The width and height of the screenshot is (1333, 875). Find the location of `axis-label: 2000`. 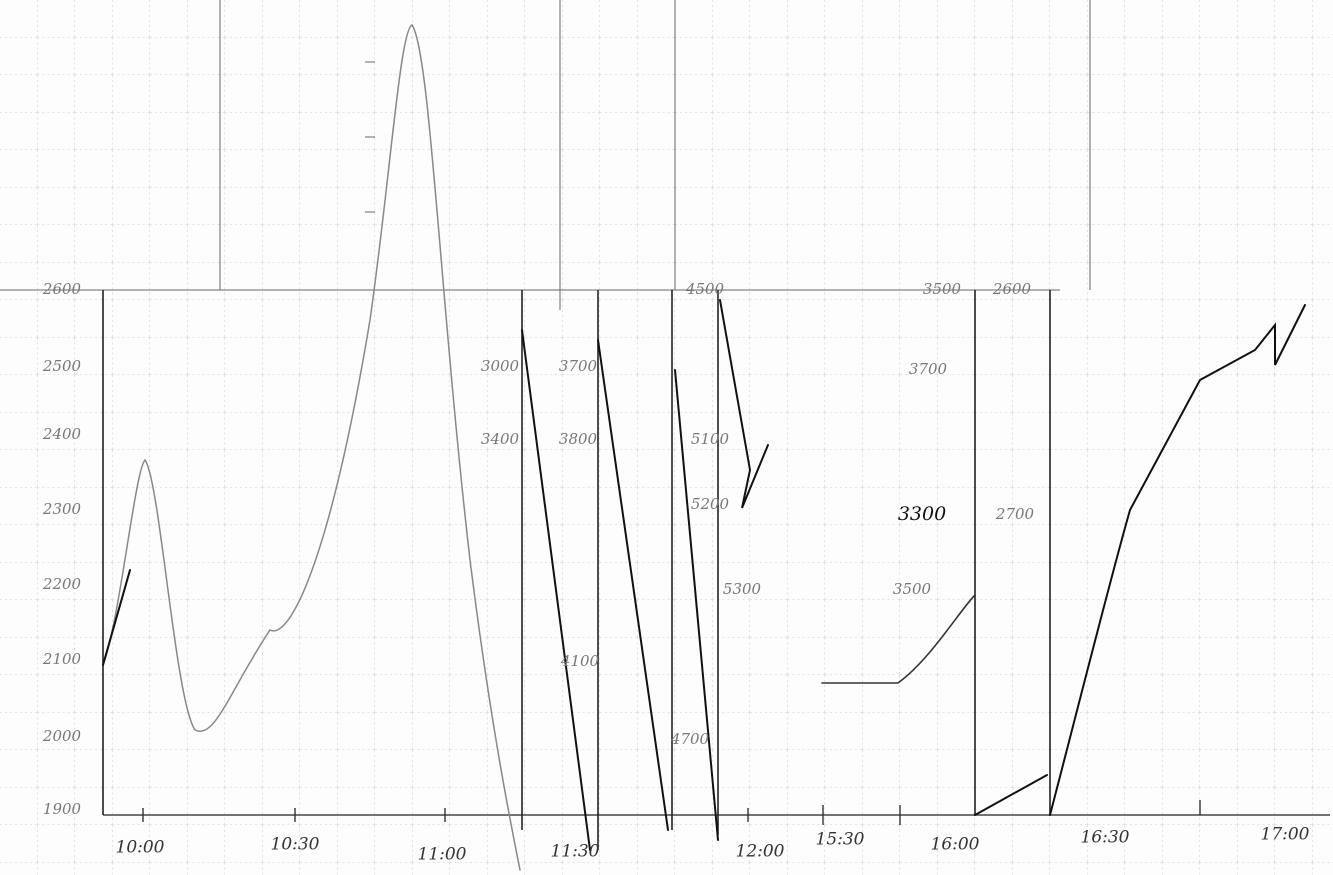

axis-label: 2000 is located at coordinates (62, 736).